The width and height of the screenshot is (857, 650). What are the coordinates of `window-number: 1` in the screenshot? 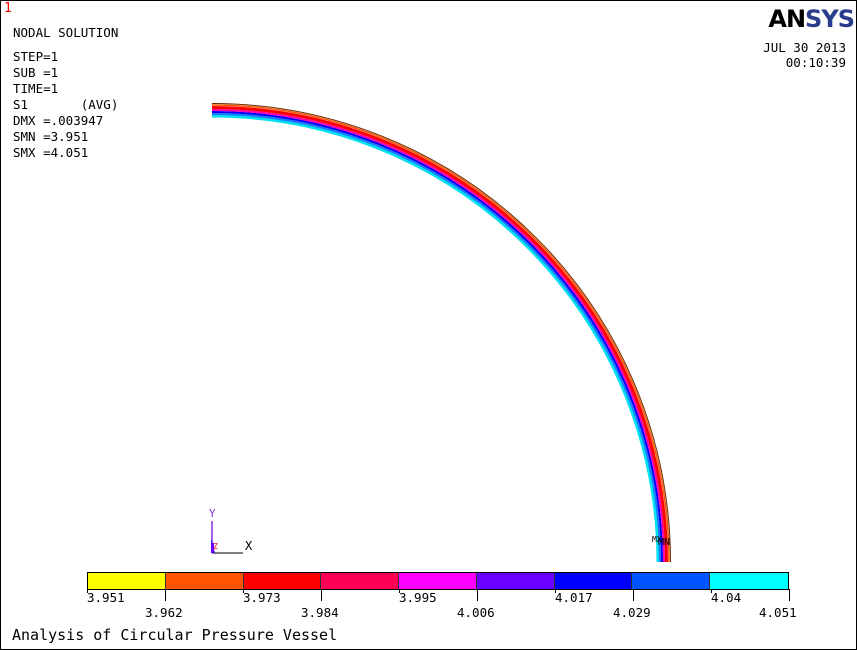 It's located at (8, 8).